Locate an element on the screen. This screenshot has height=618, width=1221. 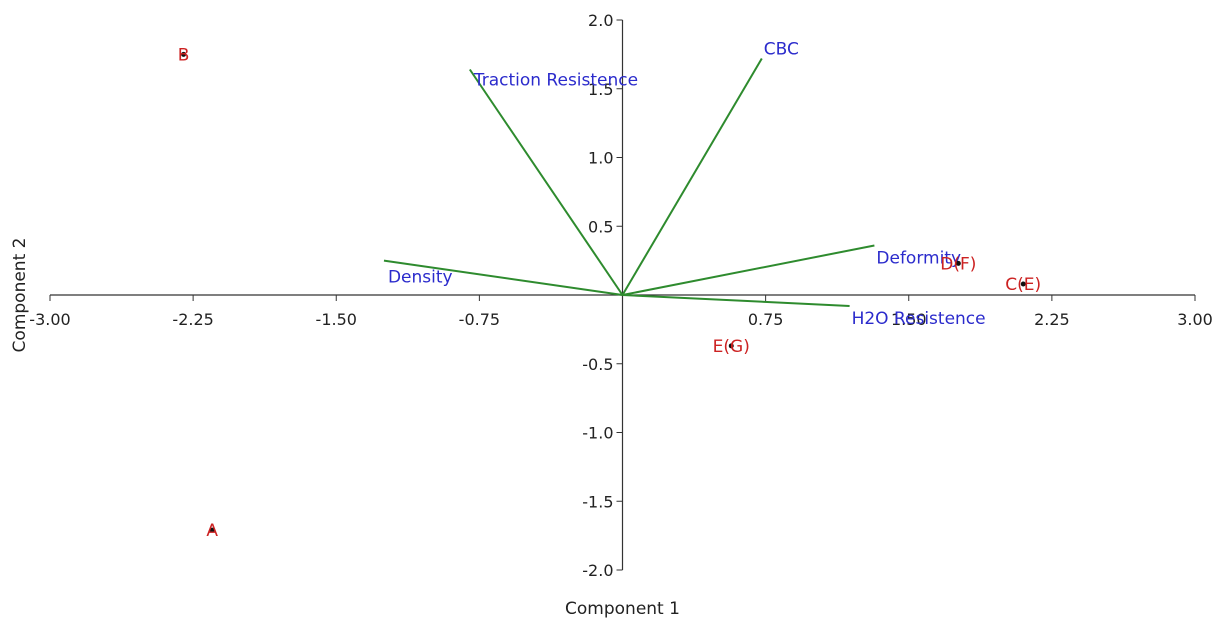
x-tick-label: 2.25 is located at coordinates (1052, 319).